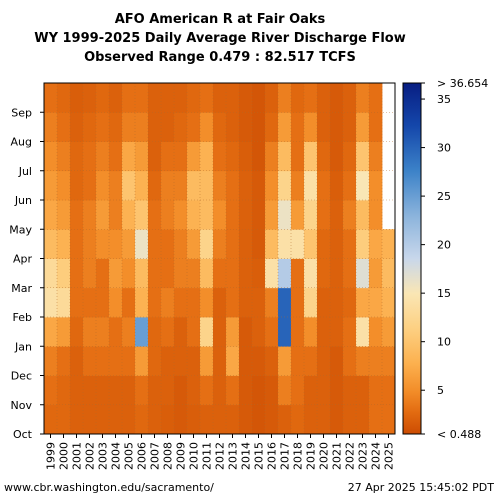 This screenshot has width=500, height=500. I want to click on heatmap-cell-2017-jun, so click(285, 185).